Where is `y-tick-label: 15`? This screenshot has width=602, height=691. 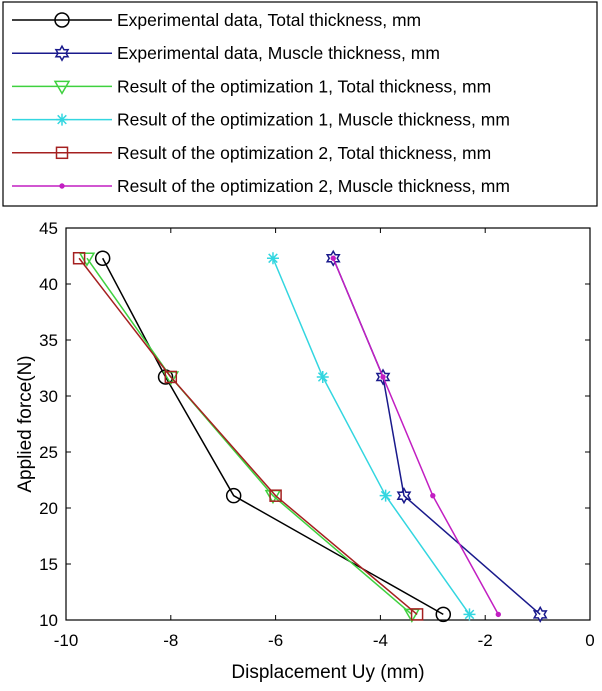
y-tick-label: 15 is located at coordinates (48, 564).